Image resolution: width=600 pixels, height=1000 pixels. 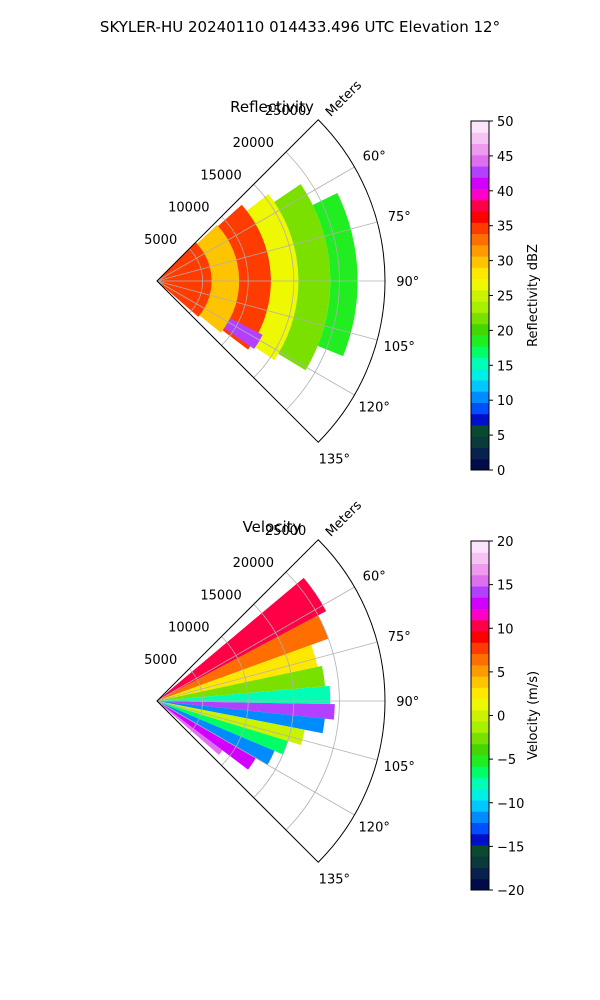 I want to click on range-tick-label: 10000, so click(x=188, y=208).